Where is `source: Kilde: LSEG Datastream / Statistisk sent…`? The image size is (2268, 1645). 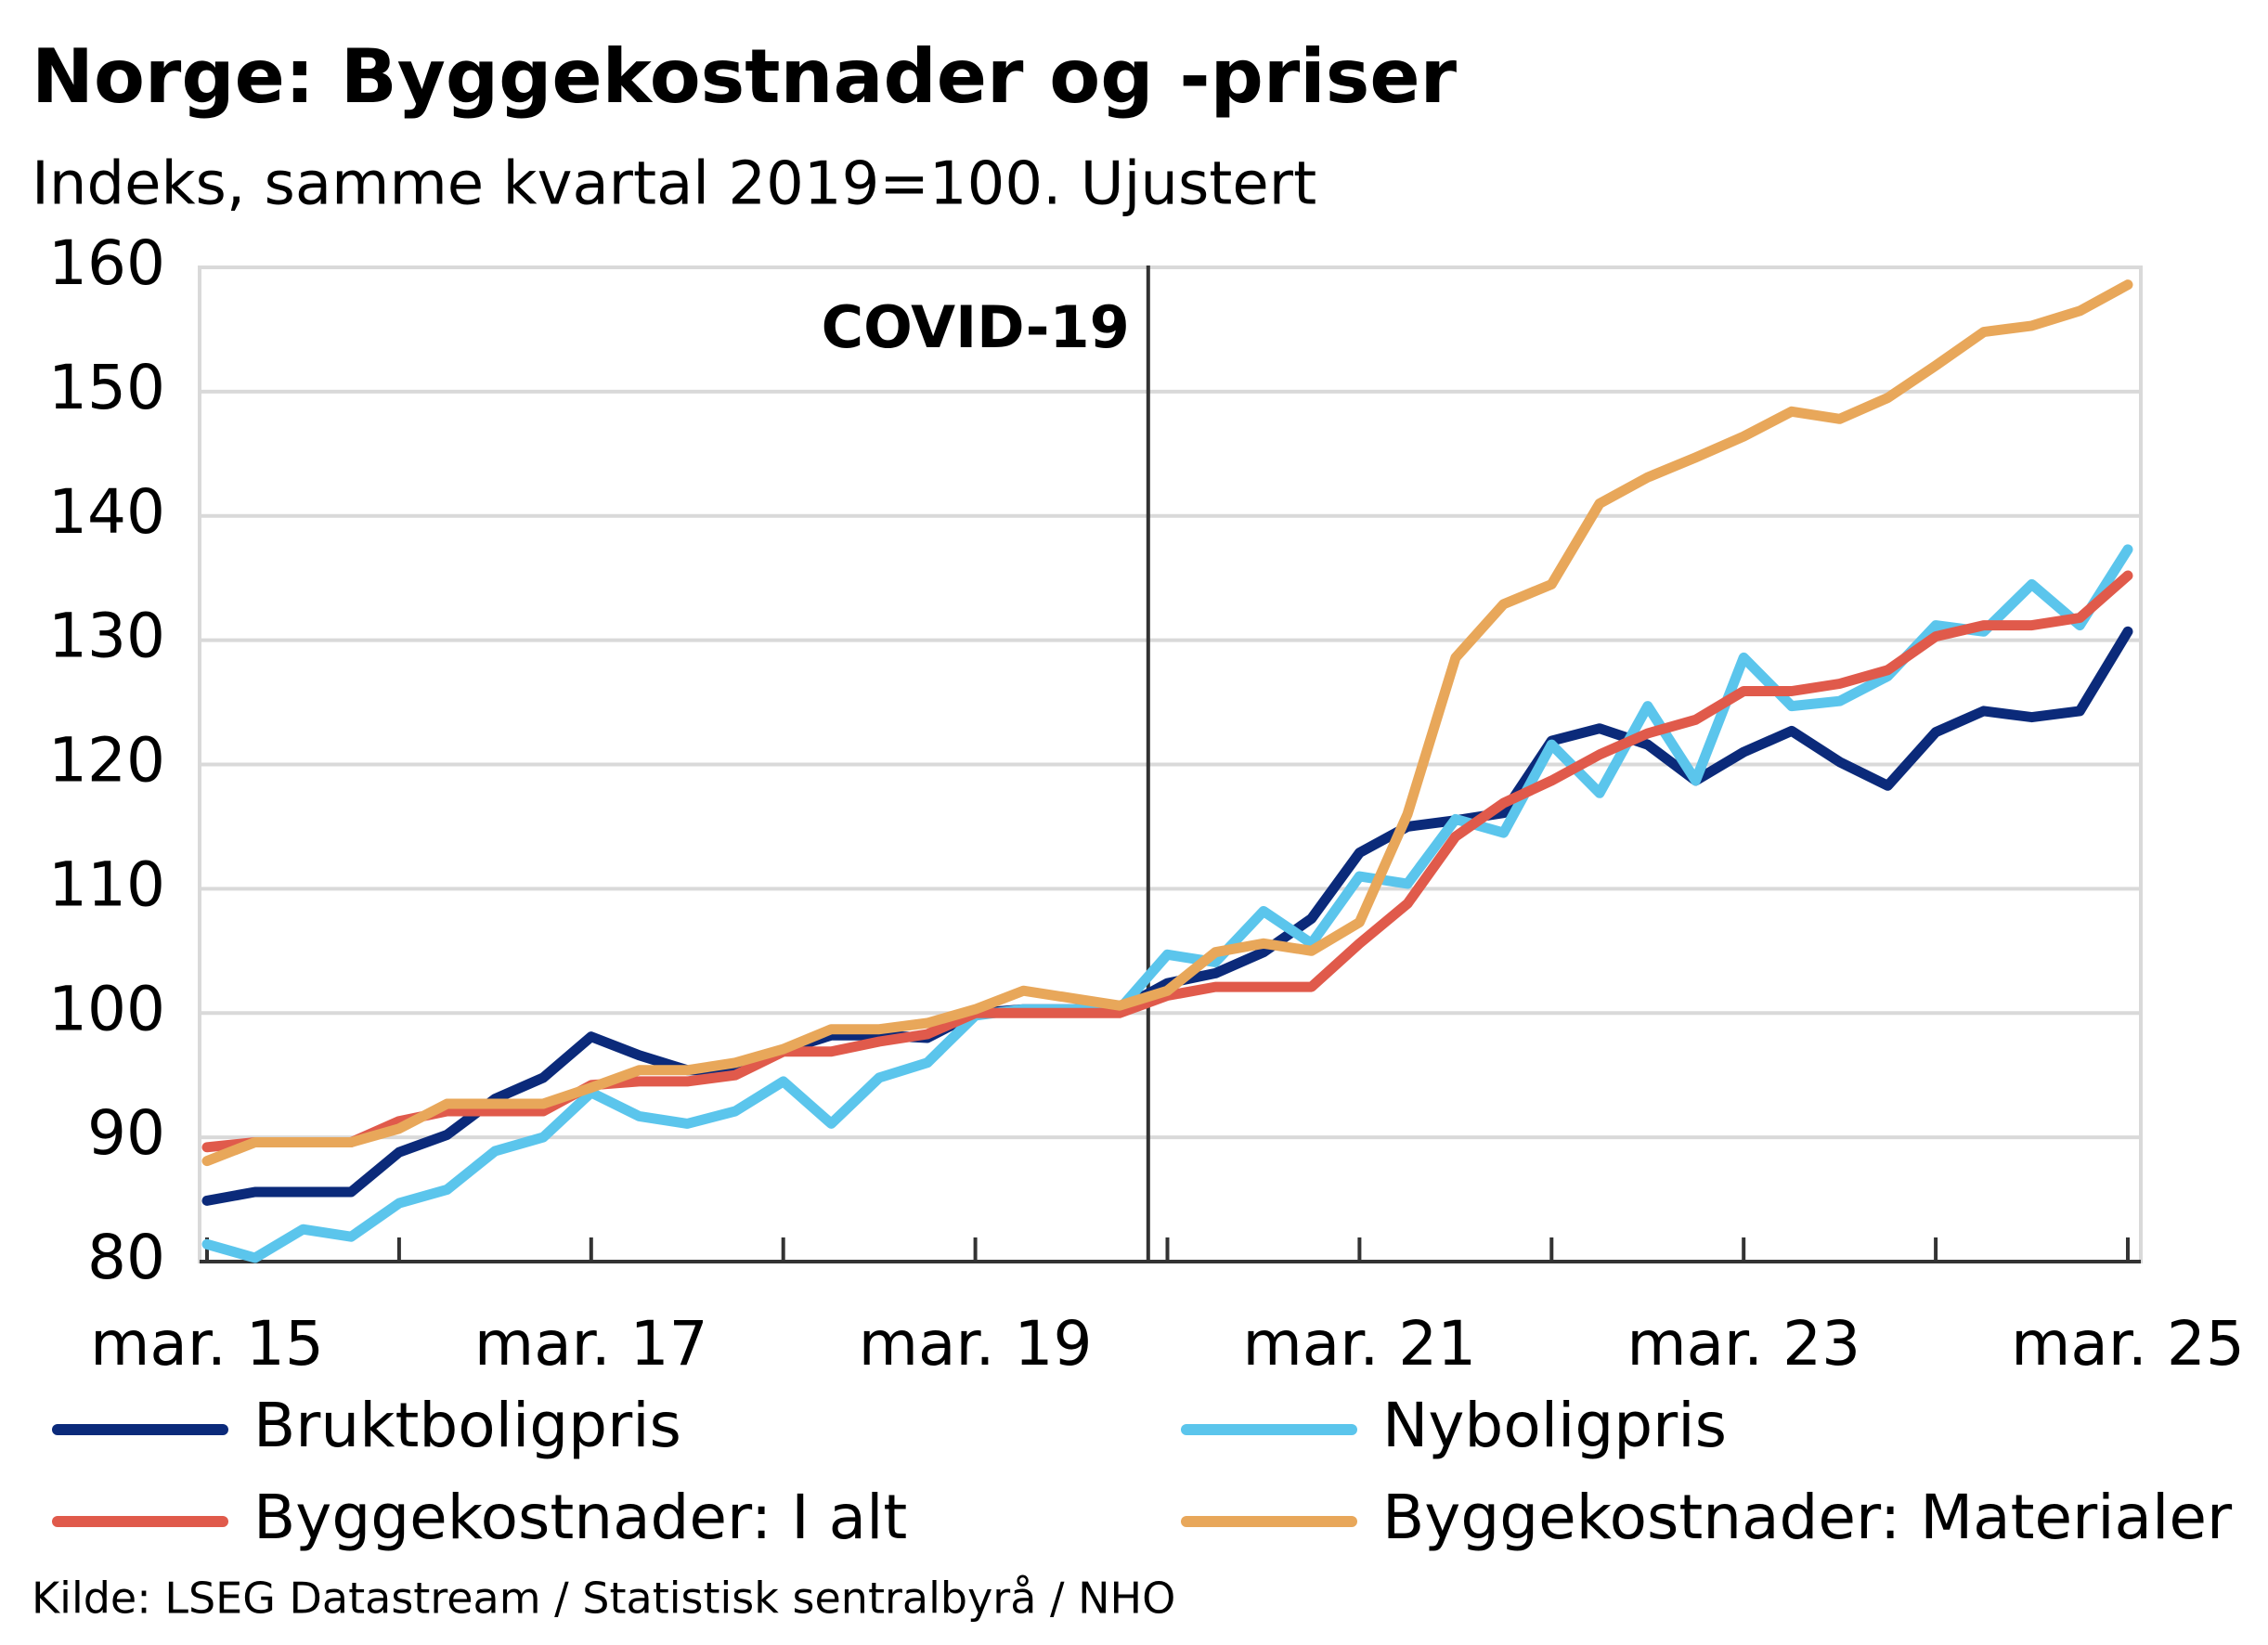 source: Kilde: LSEG Datastream / Statistisk sent… is located at coordinates (603, 1599).